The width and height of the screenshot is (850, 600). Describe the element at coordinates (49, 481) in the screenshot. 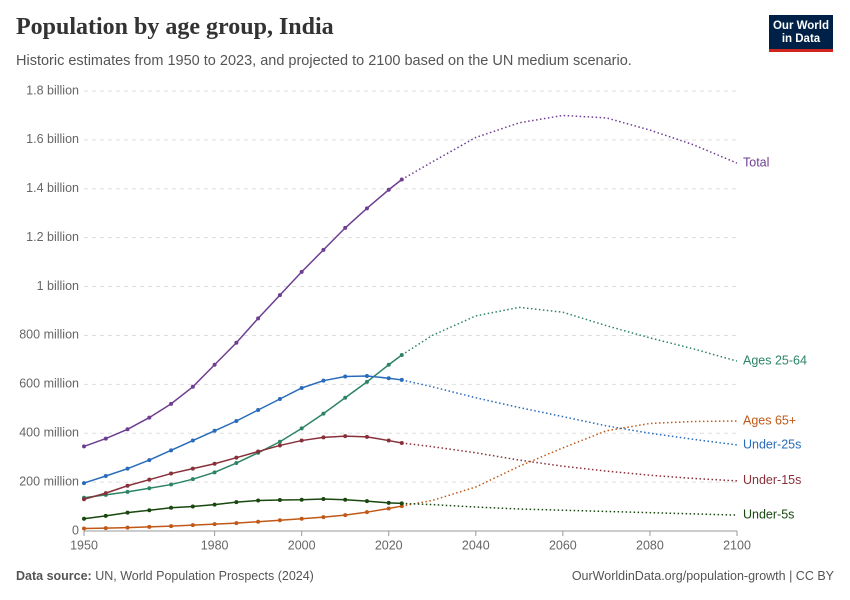

I see `y-tick-label: 200 million` at that location.